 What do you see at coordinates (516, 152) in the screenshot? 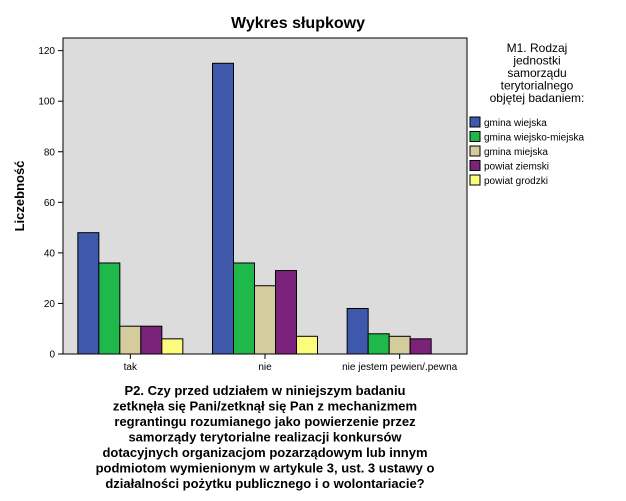
I see `legend-label: gmina miejska` at bounding box center [516, 152].